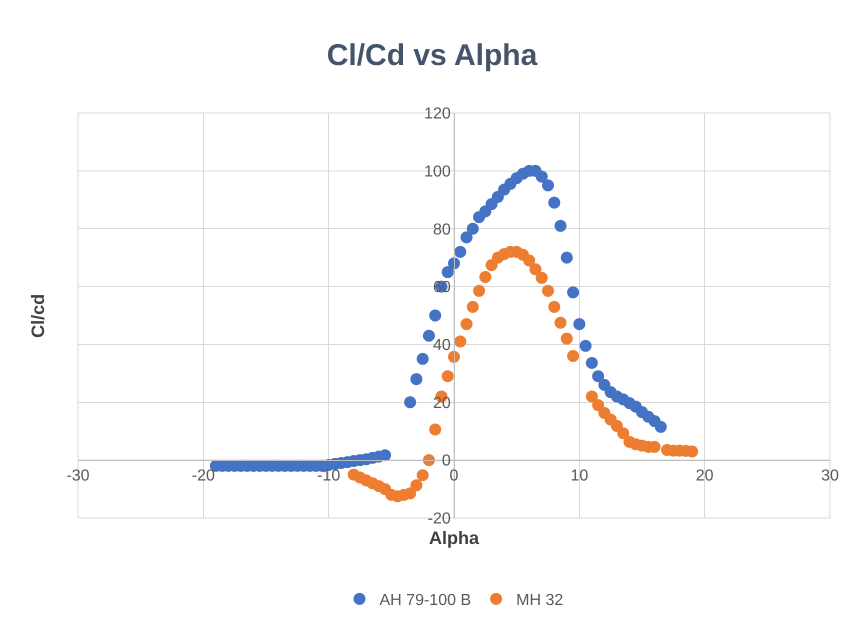 The height and width of the screenshot is (639, 864). Describe the element at coordinates (328, 475) in the screenshot. I see `x-tick-label: -10` at that location.